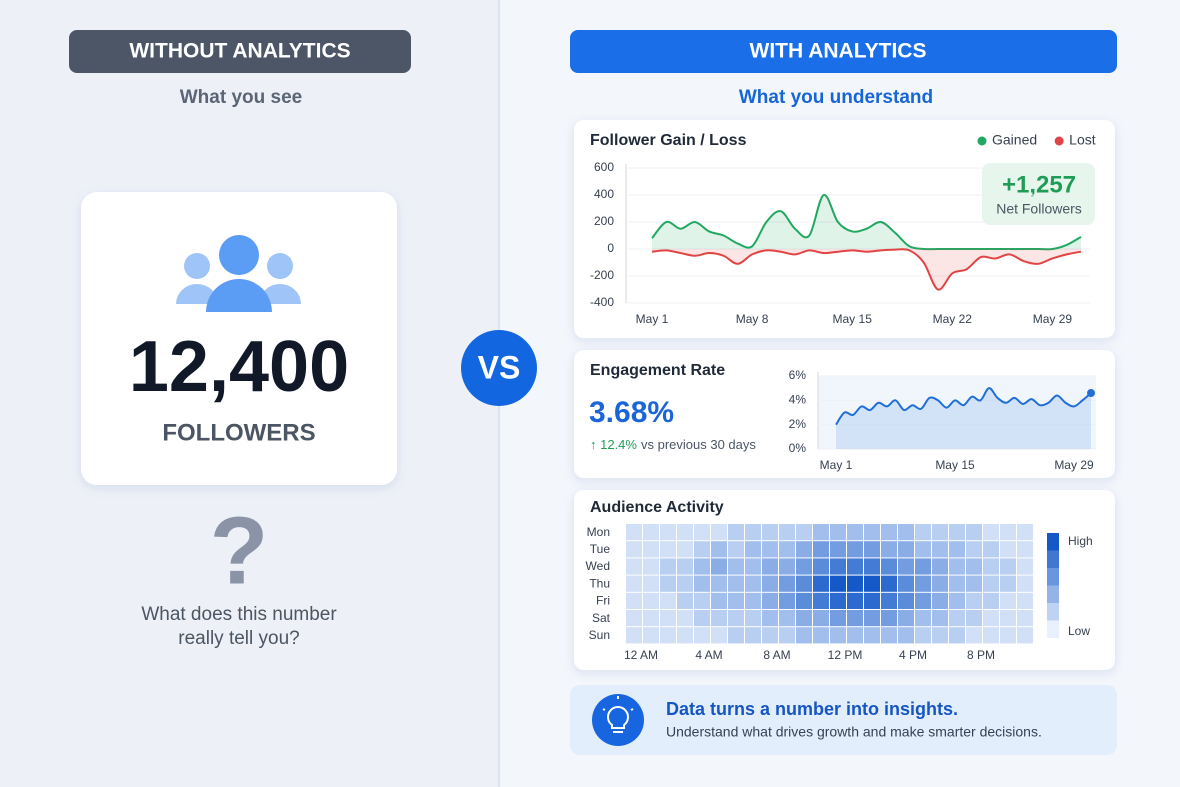  What do you see at coordinates (613, 444) in the screenshot?
I see `change-value: ↑ 12.4%` at bounding box center [613, 444].